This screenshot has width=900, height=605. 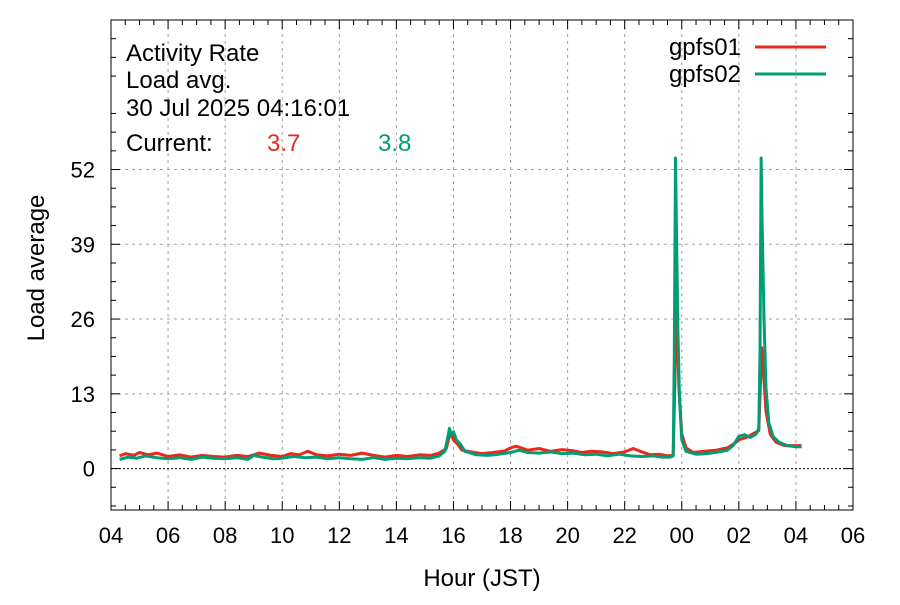 I want to click on x-tick-label: 14, so click(x=396, y=535).